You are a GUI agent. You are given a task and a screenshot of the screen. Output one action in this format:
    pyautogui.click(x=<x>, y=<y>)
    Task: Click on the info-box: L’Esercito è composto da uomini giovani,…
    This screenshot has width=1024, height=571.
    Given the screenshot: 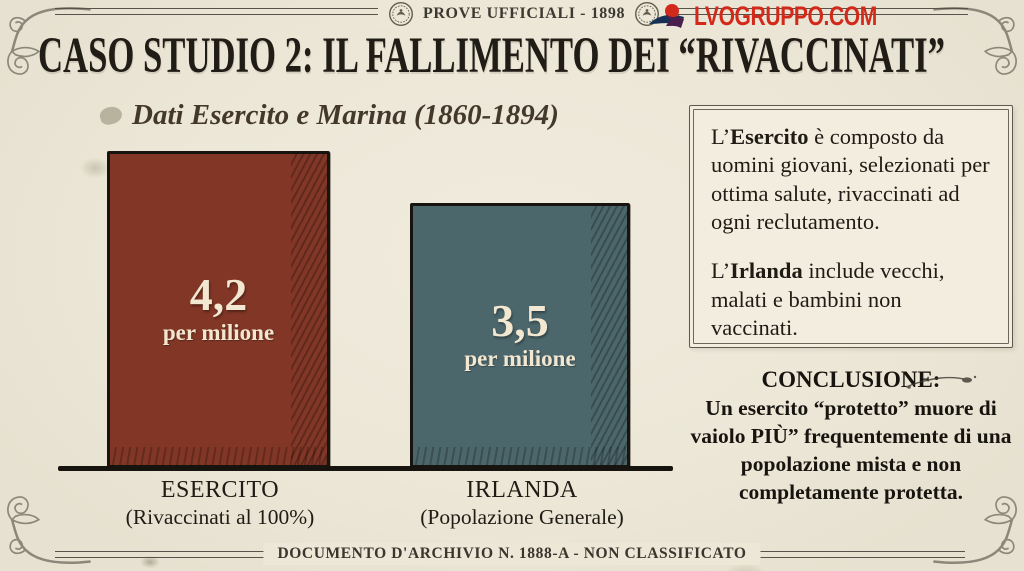 What is the action you would take?
    pyautogui.click(x=851, y=226)
    